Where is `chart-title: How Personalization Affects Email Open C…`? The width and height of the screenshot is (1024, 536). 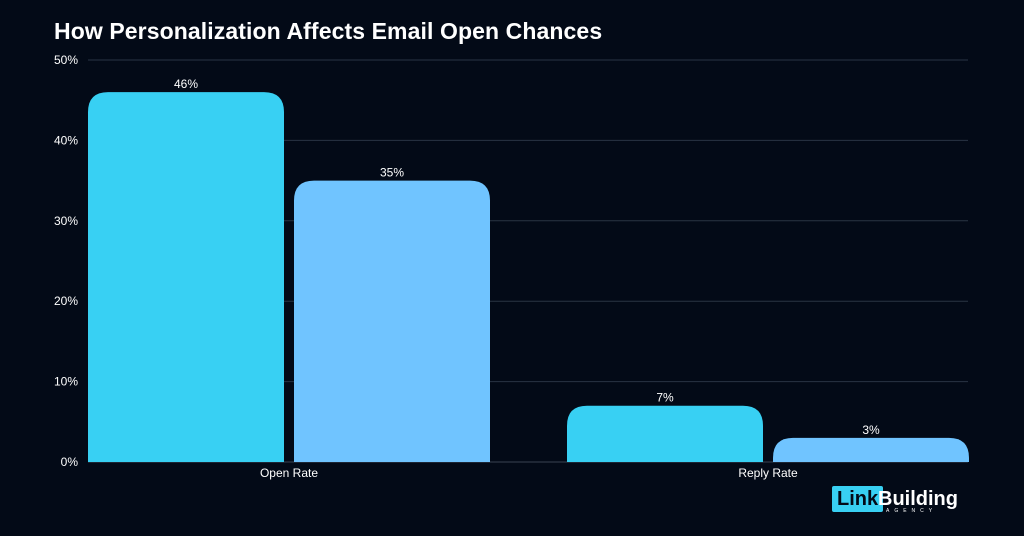 chart-title: How Personalization Affects Email Open C… is located at coordinates (328, 31).